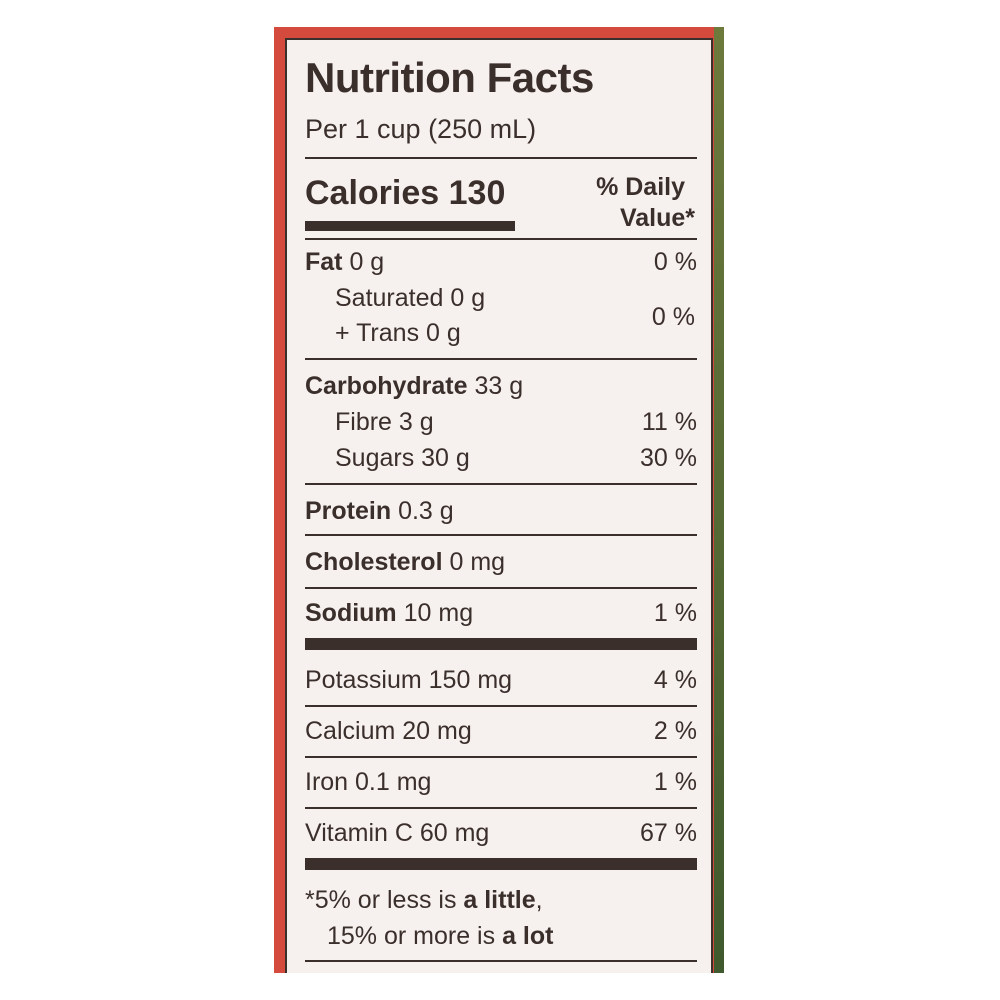 The width and height of the screenshot is (1000, 1000). I want to click on cholesterol-label: Cholesterol, so click(374, 562).